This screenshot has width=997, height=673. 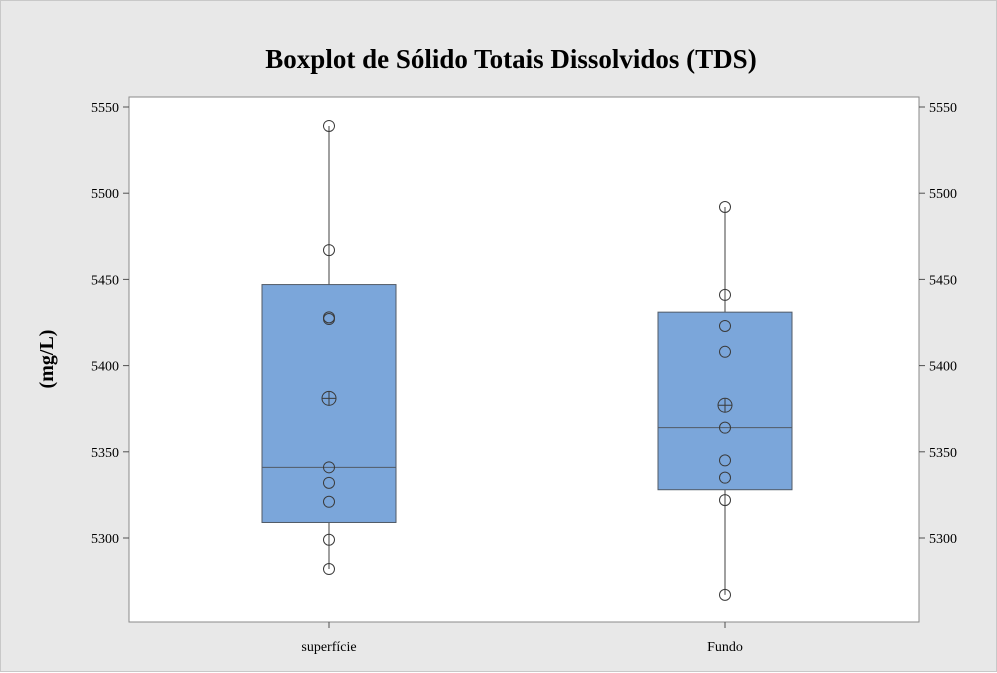 What do you see at coordinates (943, 539) in the screenshot?
I see `y-tick-label-right: 5300` at bounding box center [943, 539].